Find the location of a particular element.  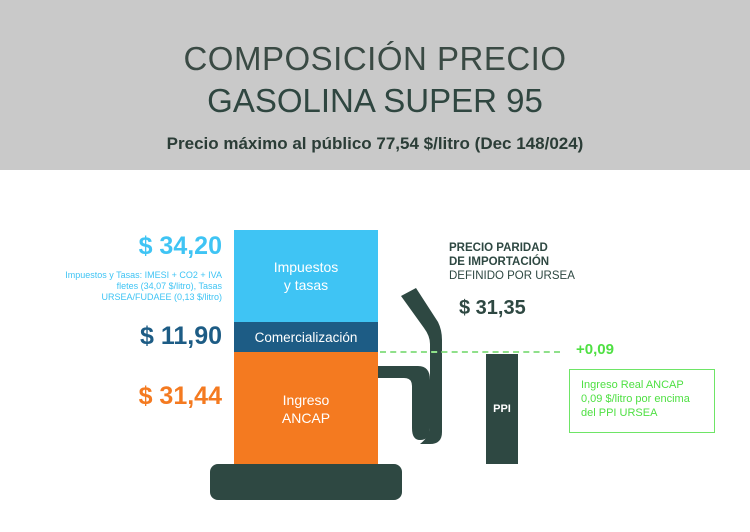

ppi-bar-label: PPI is located at coordinates (502, 409).